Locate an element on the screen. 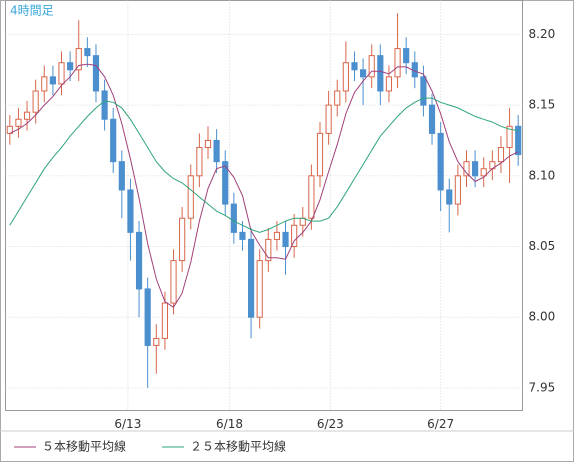  x-tick-label: 6/27 is located at coordinates (440, 424).